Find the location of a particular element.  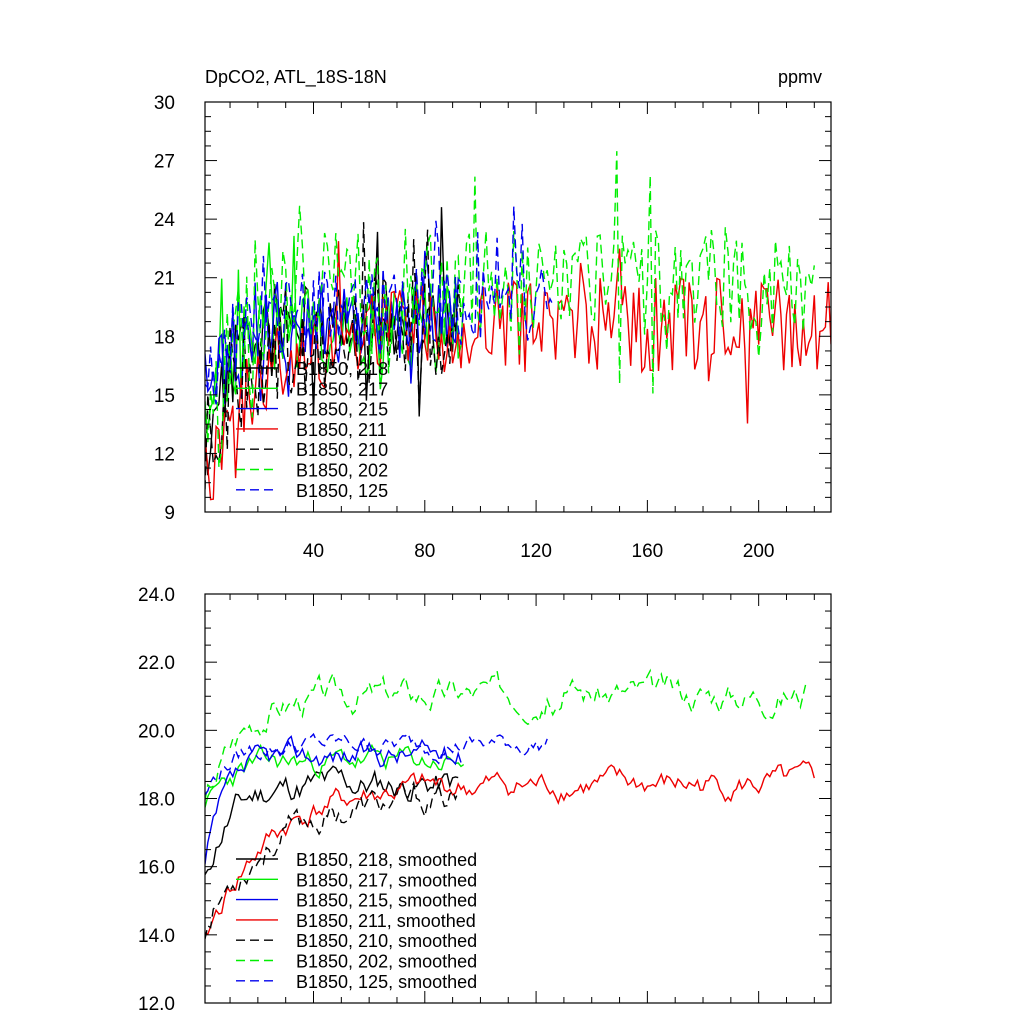

y-tick-label: 12 is located at coordinates (164, 454).